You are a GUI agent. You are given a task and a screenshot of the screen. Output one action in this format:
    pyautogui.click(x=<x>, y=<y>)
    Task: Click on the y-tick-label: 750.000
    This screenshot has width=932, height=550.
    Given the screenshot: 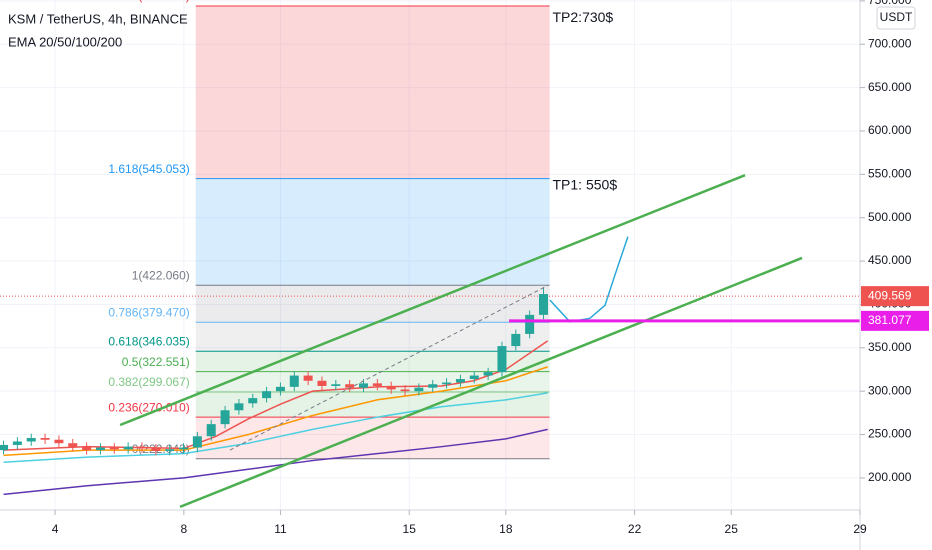 What is the action you would take?
    pyautogui.click(x=890, y=3)
    